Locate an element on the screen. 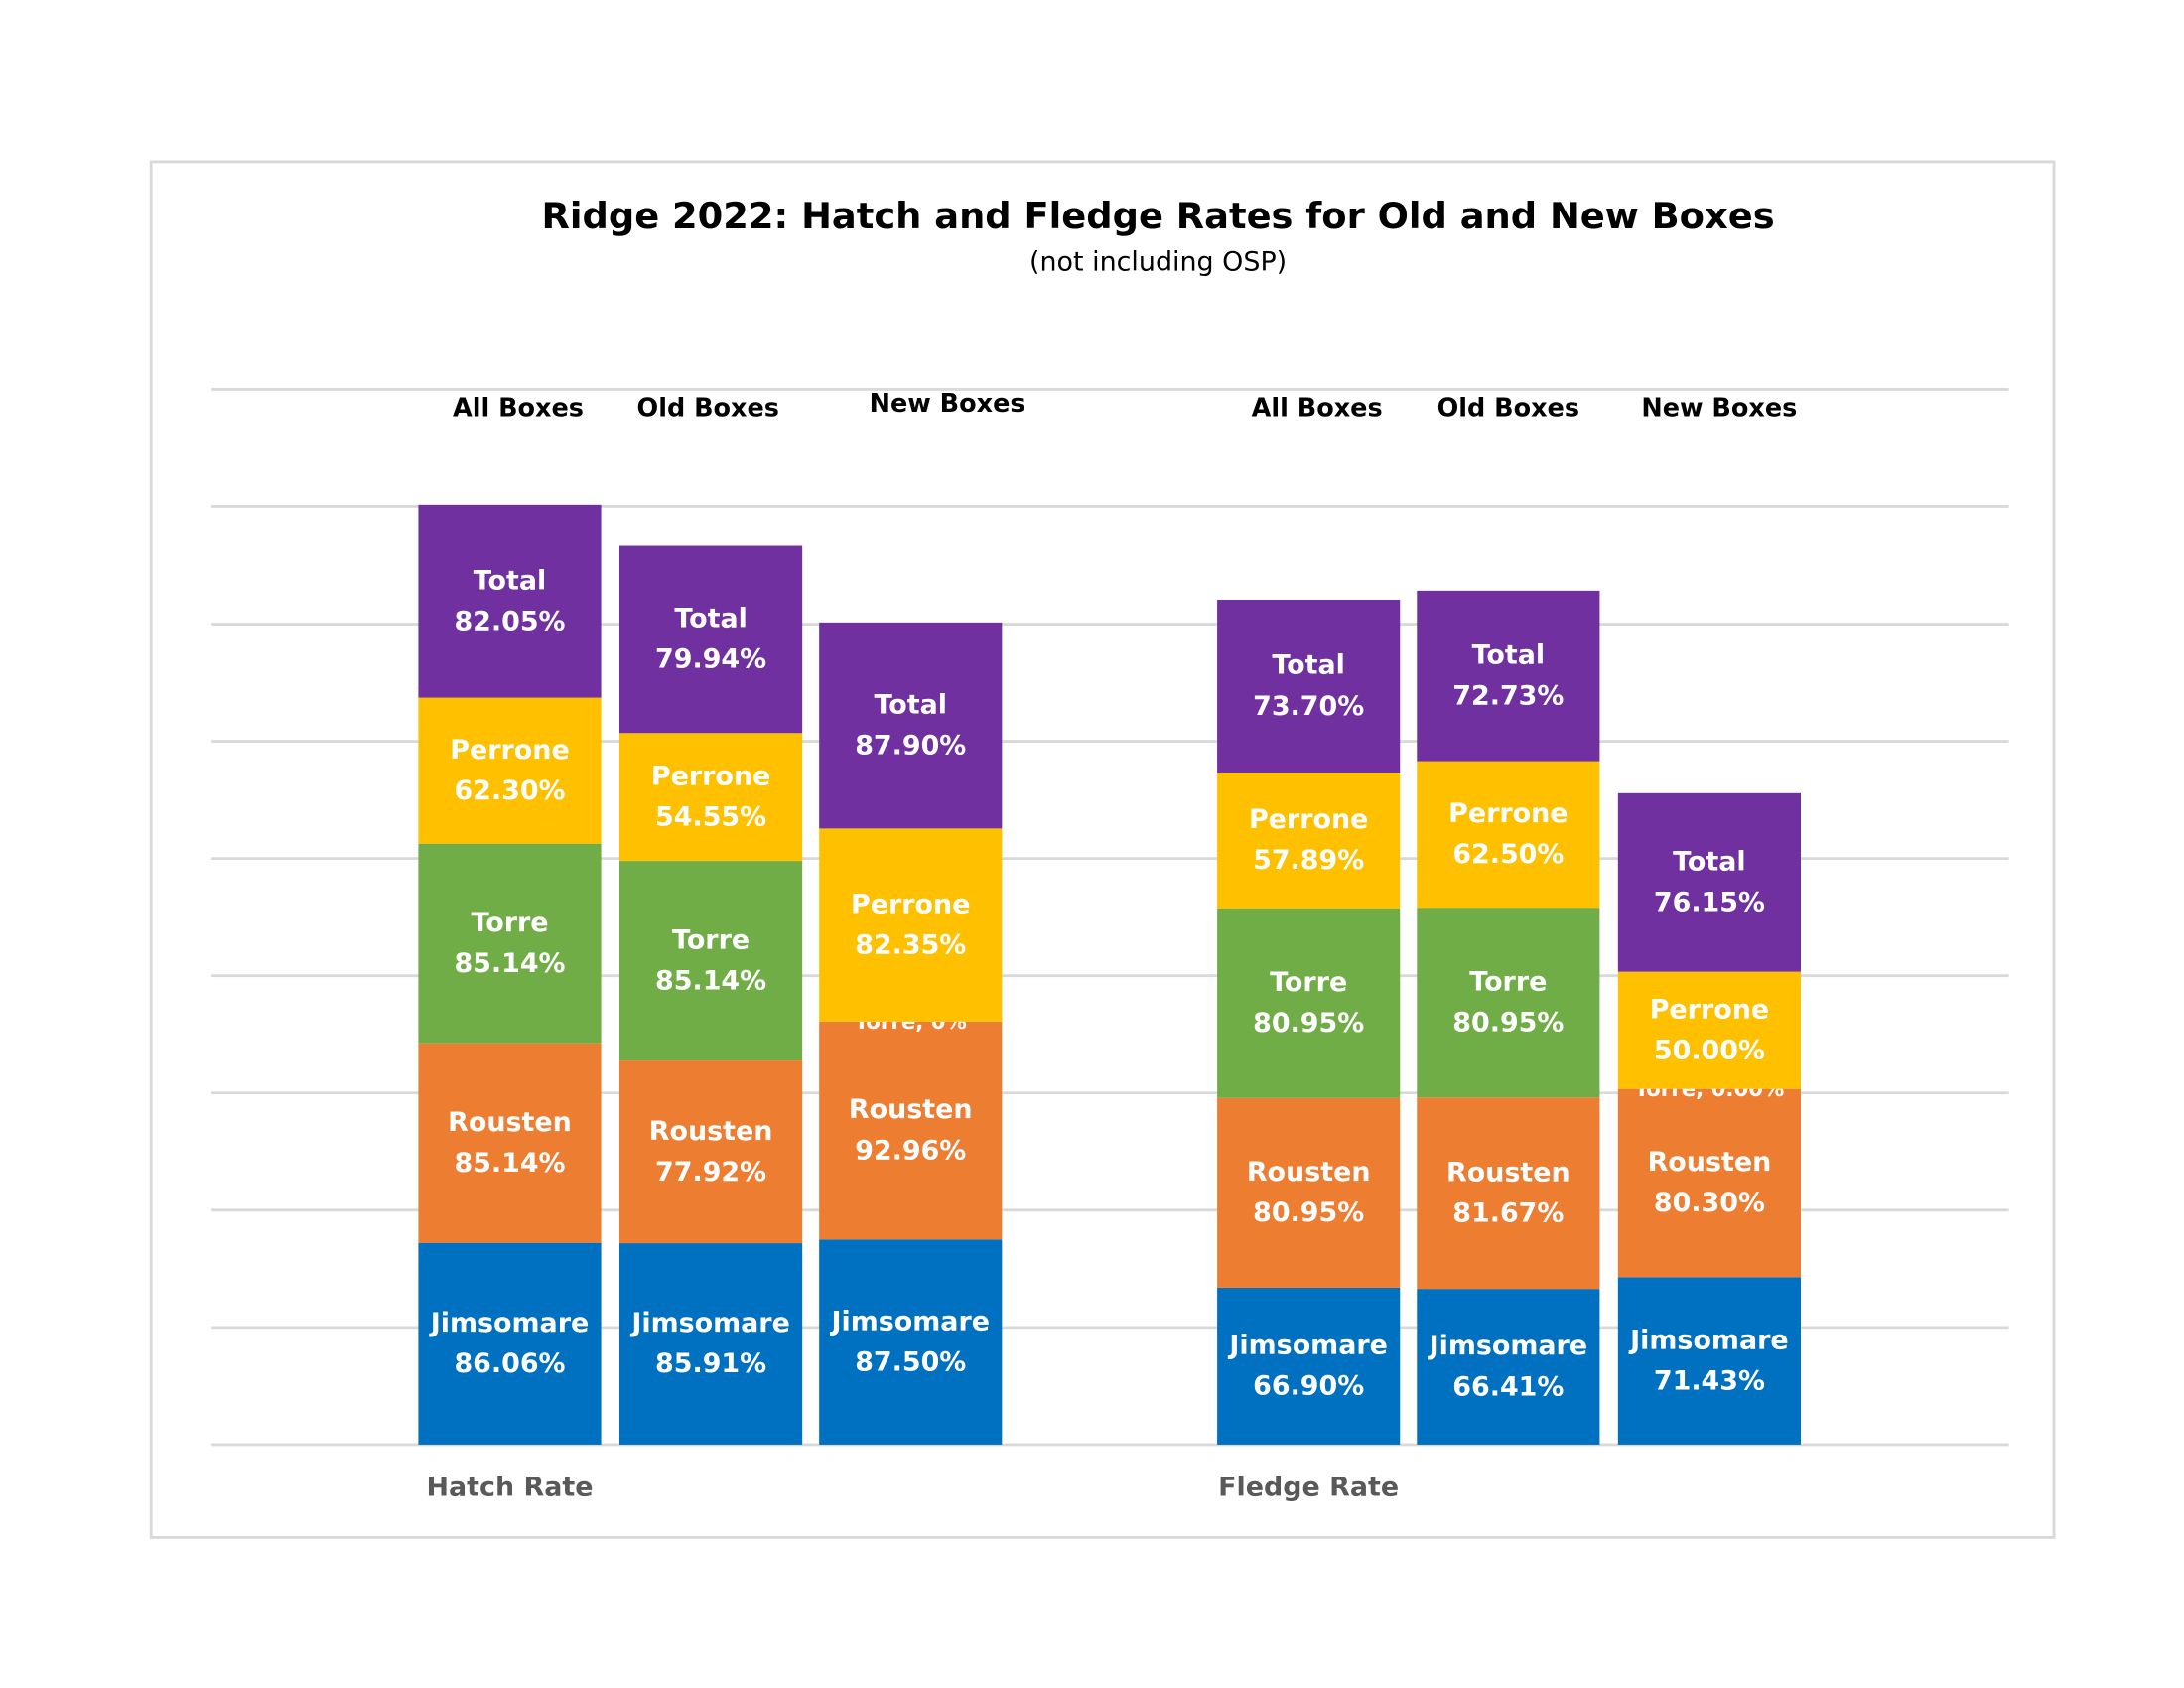 This screenshot has height=1688, width=2184. data-label: 62.30% is located at coordinates (509, 790).